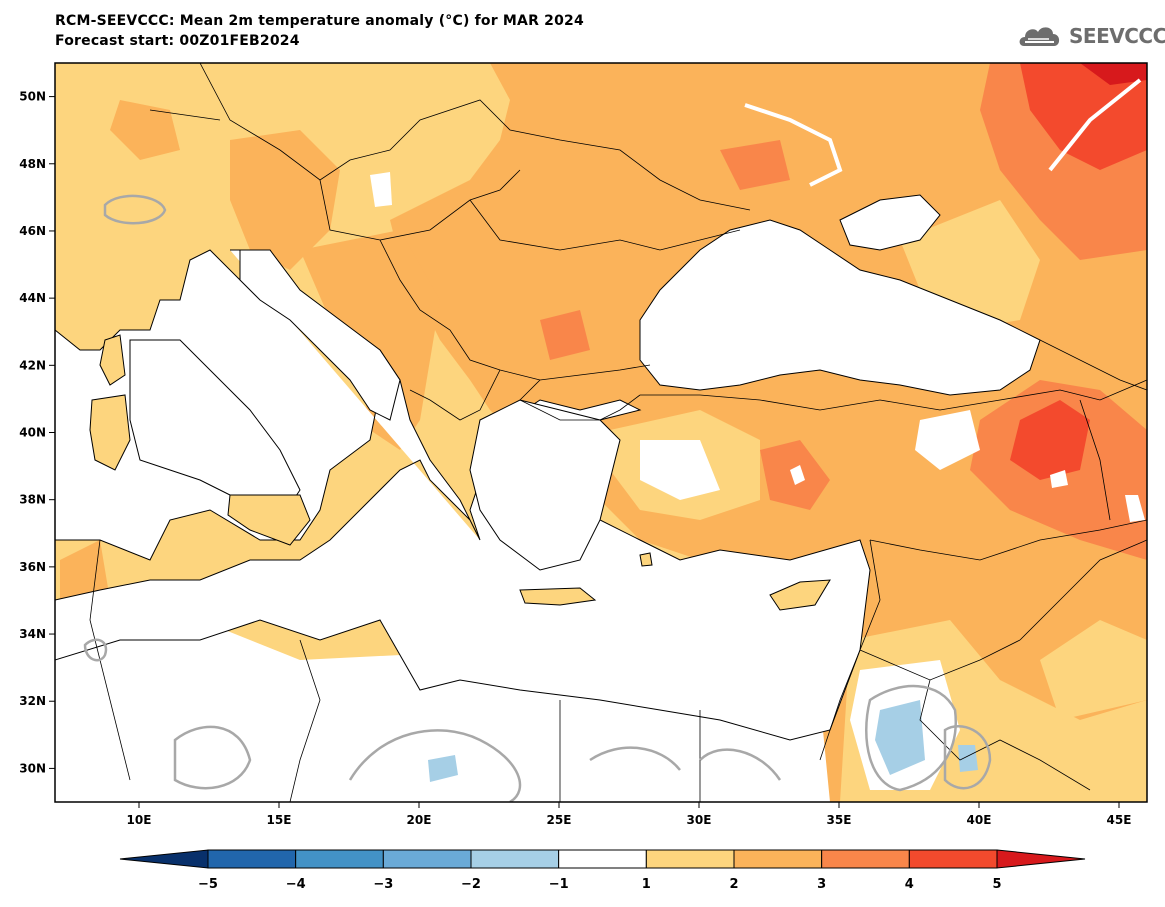 The width and height of the screenshot is (1165, 907). Describe the element at coordinates (1117, 36) in the screenshot. I see `logo-text: SEEVCCC` at that location.